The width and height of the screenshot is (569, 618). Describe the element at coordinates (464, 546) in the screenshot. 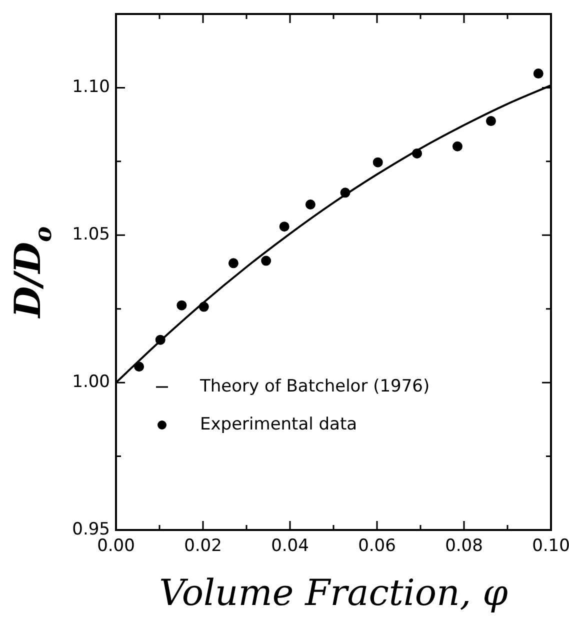

I see `x-tick-label: 0.08` at that location.